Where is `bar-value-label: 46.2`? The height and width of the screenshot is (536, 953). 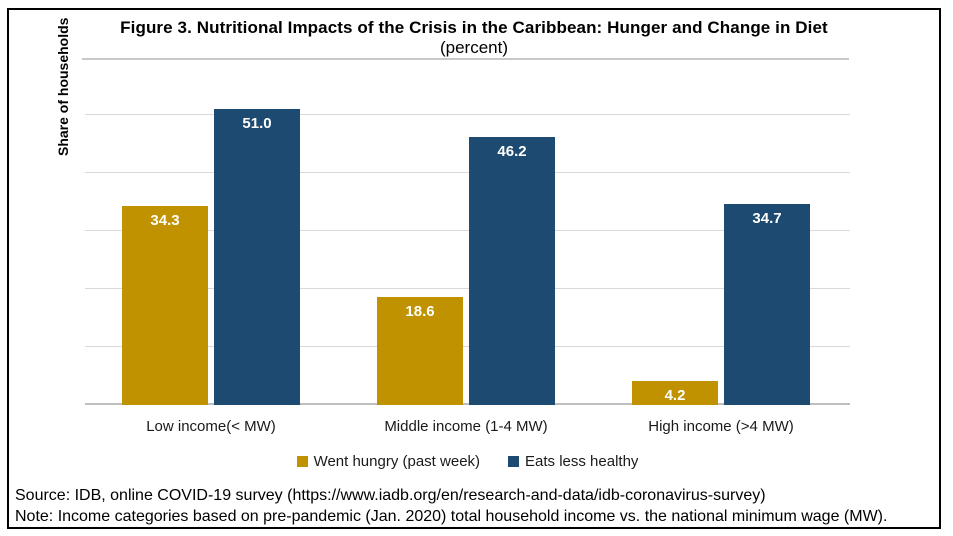 bar-value-label: 46.2 is located at coordinates (512, 152).